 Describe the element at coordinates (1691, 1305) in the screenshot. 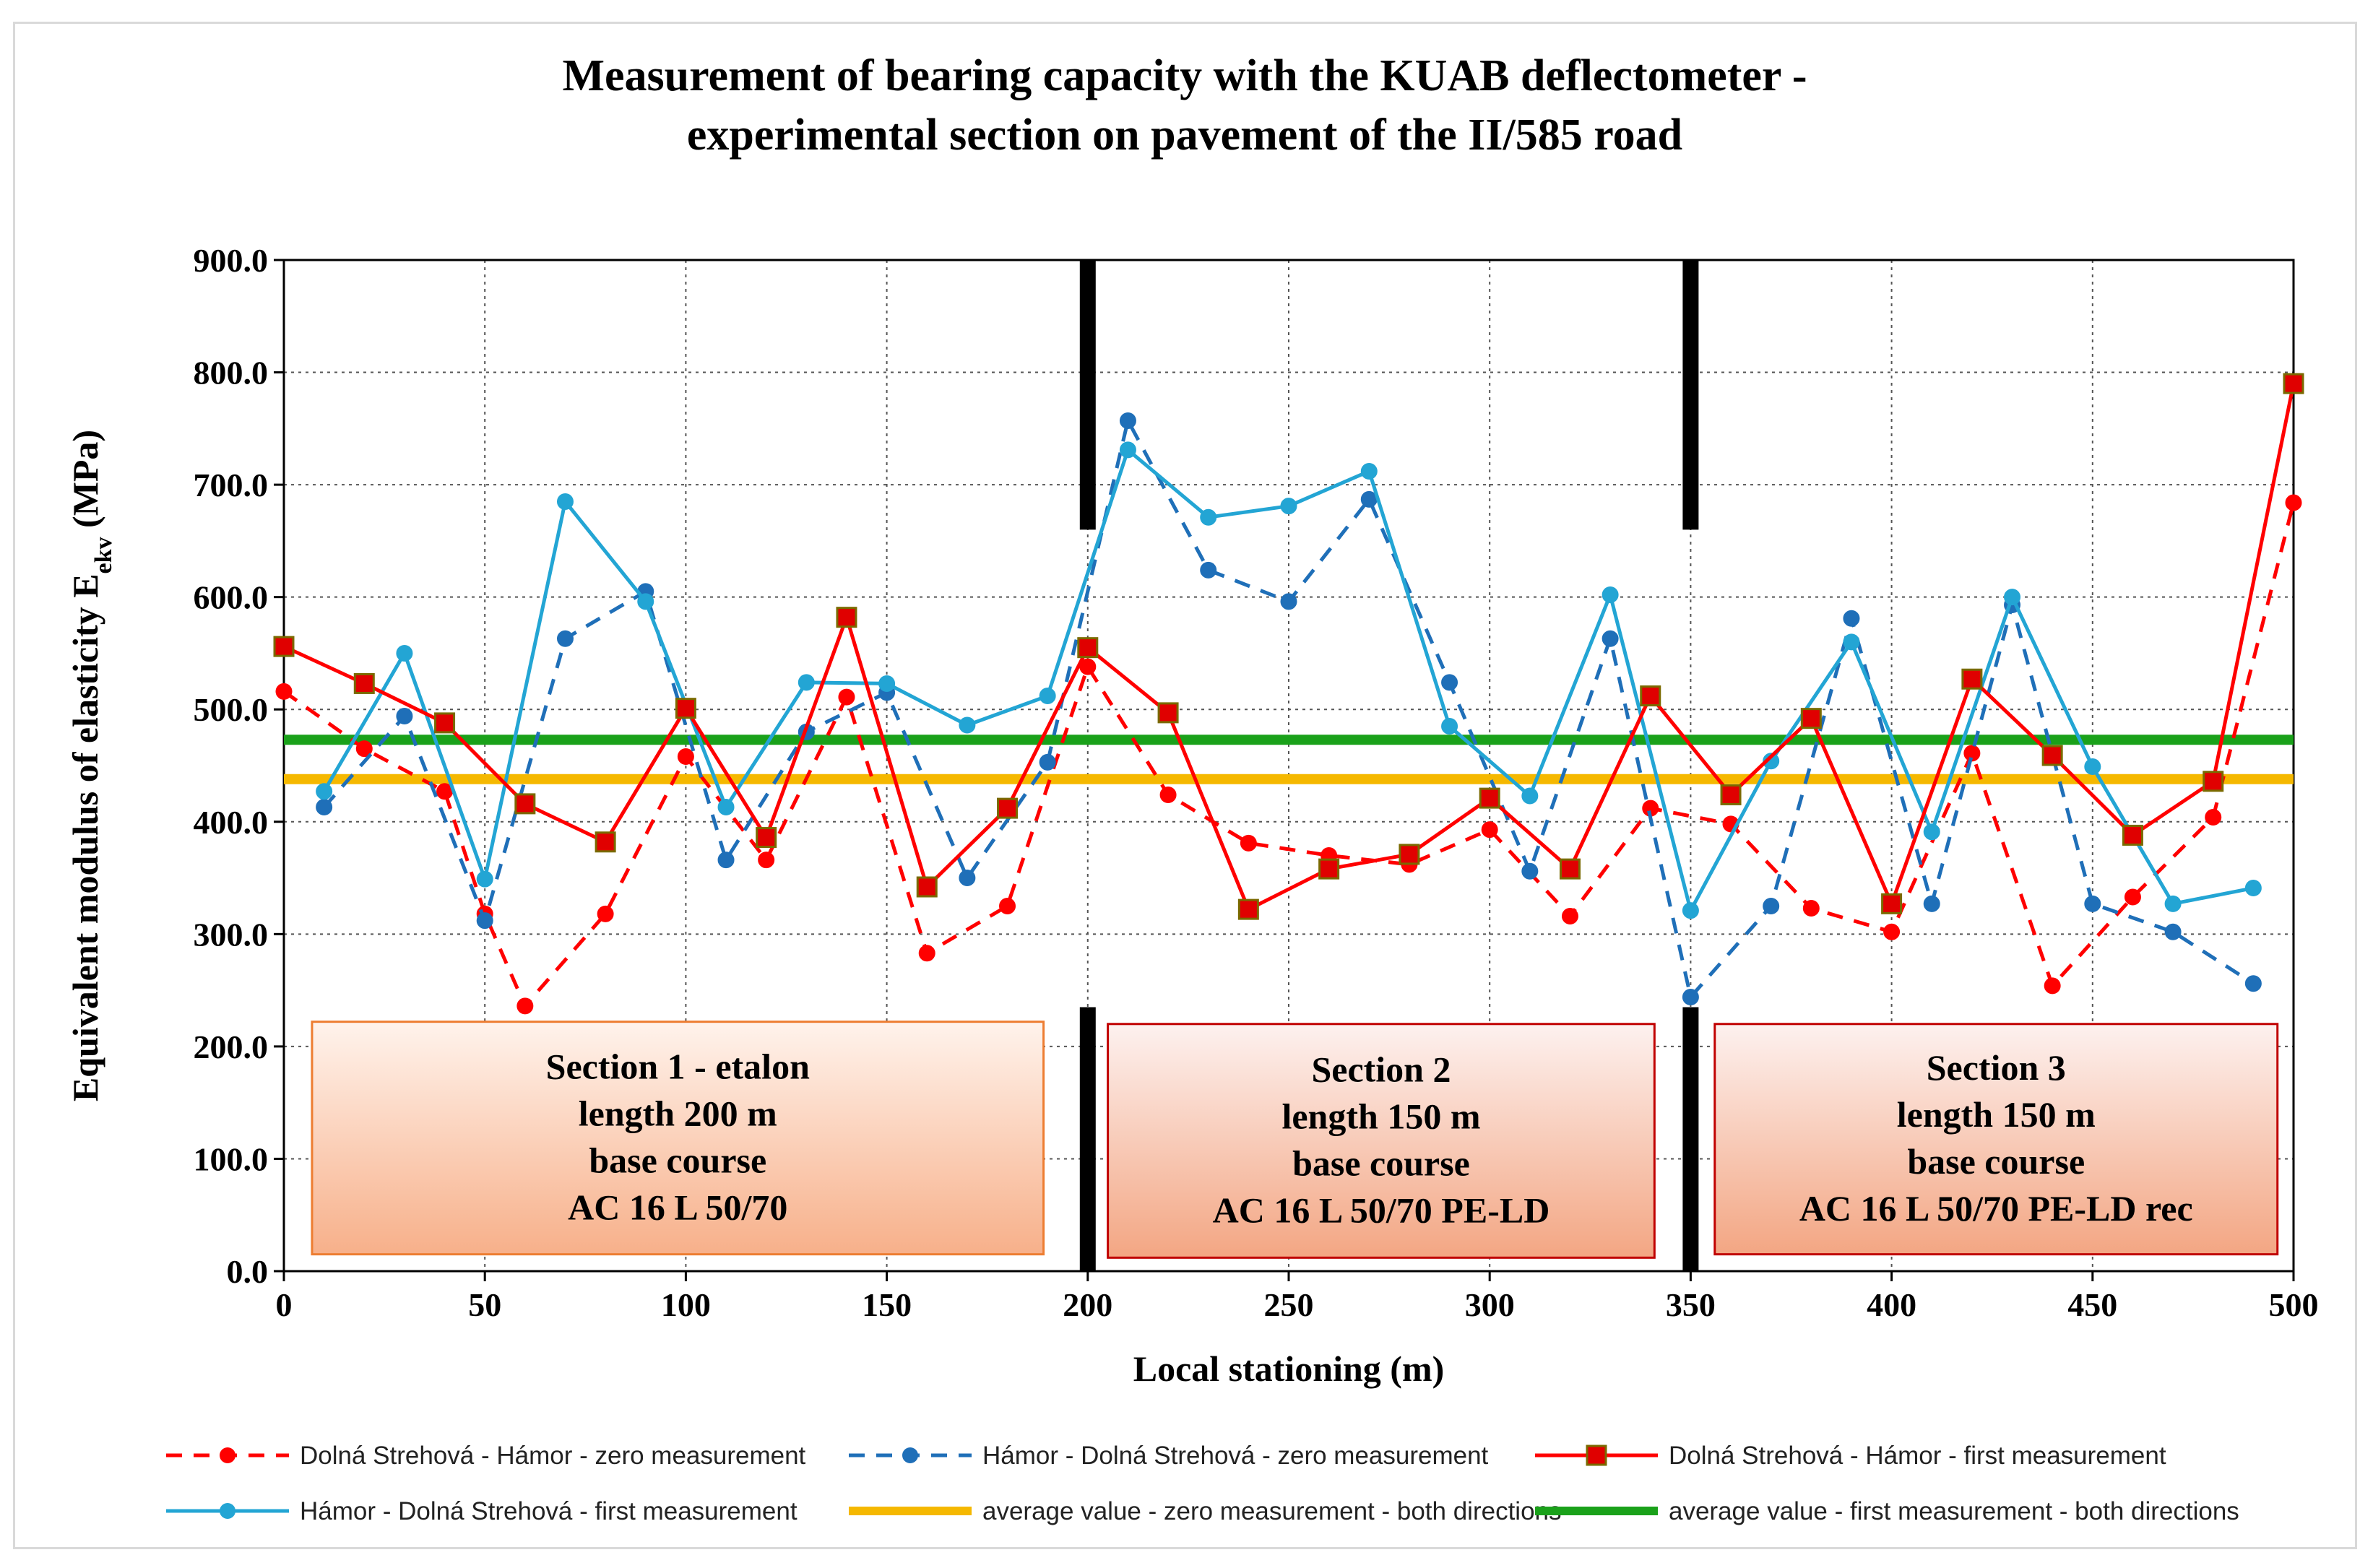

I see `x-tick-label: 350` at that location.